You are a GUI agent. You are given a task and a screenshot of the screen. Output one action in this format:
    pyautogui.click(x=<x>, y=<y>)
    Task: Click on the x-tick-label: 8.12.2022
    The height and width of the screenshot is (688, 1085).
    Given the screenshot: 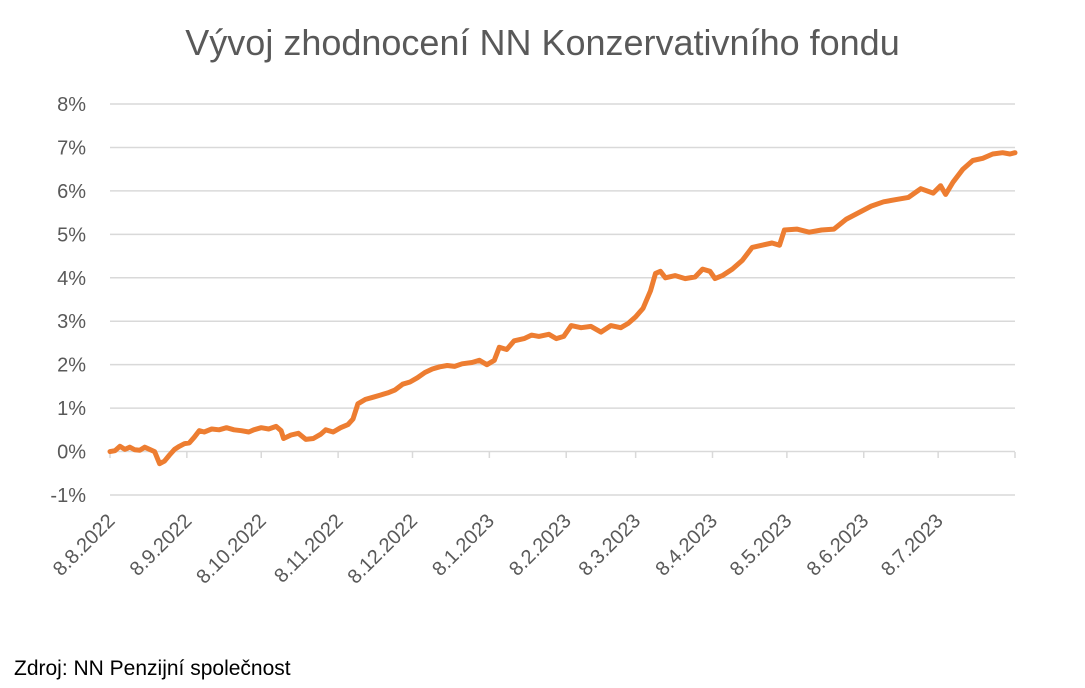 What is the action you would take?
    pyautogui.click(x=383, y=549)
    